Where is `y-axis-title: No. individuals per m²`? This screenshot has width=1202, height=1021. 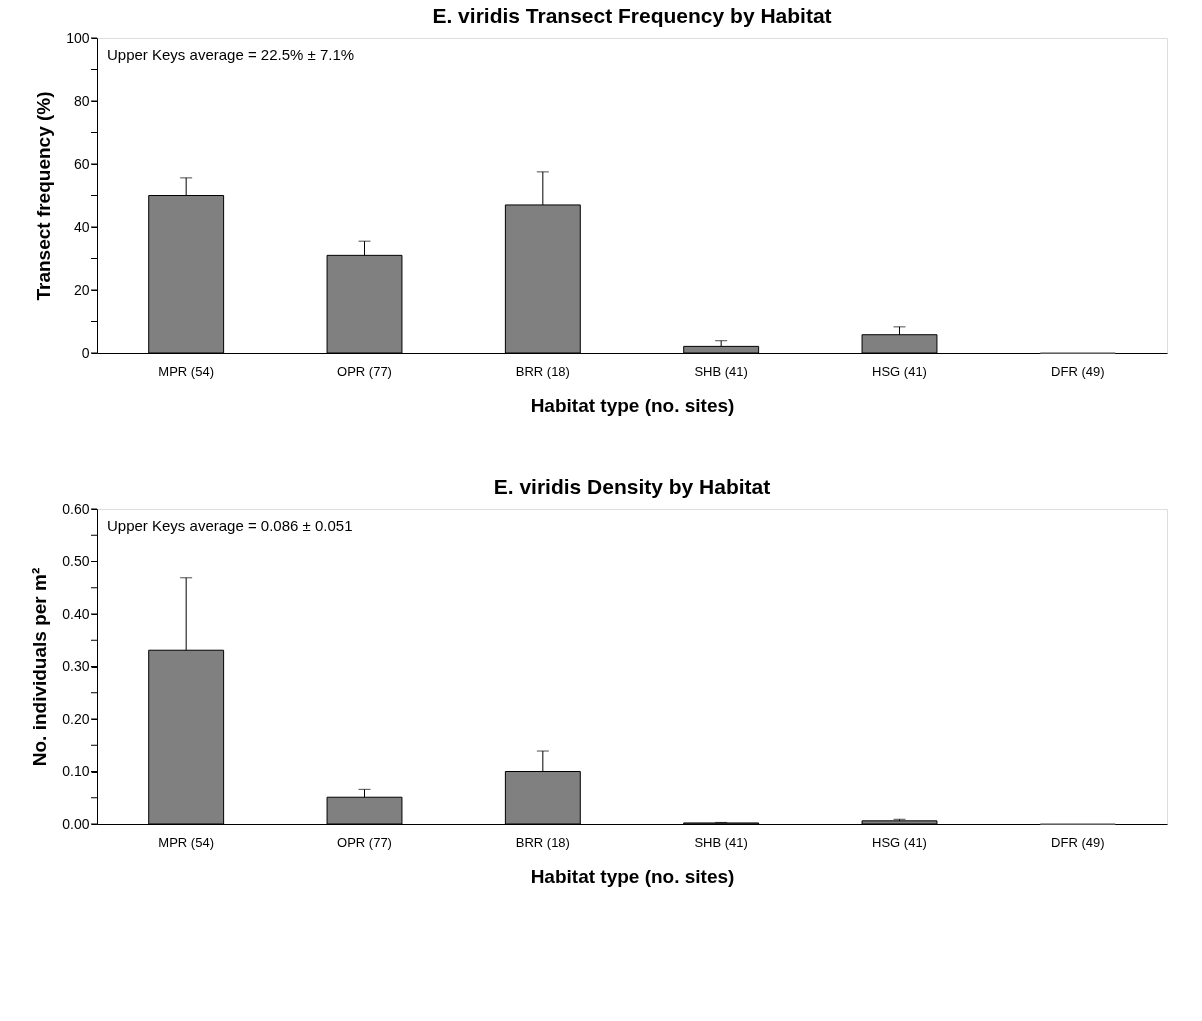
y-axis-title: No. individuals per m² is located at coordinates (40, 667).